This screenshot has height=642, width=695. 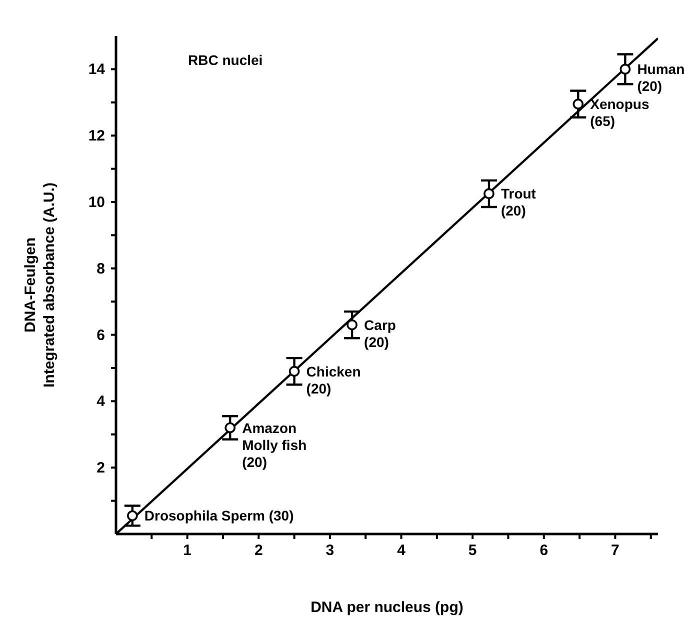 I want to click on y-axis-title: DNA-Feulgen Integrated absorbance (A.U.), so click(x=40, y=285).